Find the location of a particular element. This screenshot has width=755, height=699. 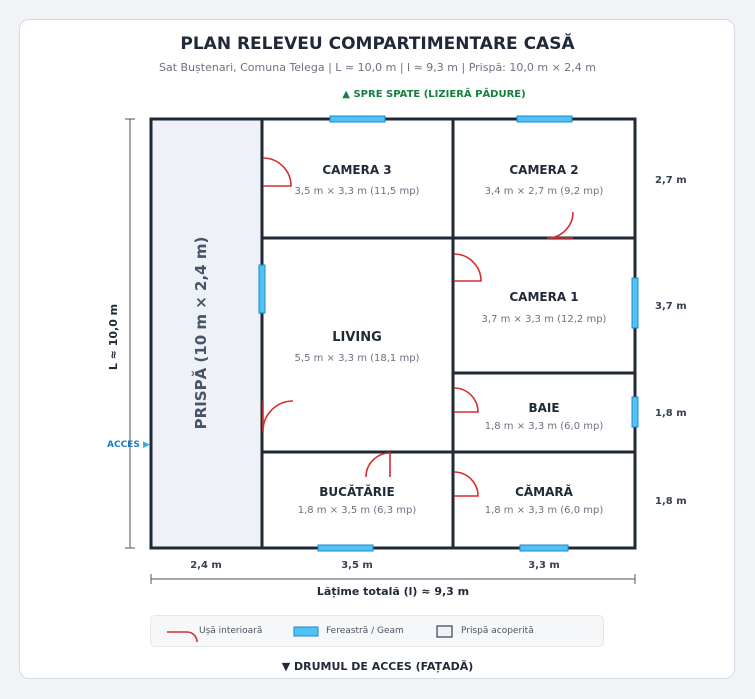

legend-door-label: Ușă interioară is located at coordinates (231, 631).